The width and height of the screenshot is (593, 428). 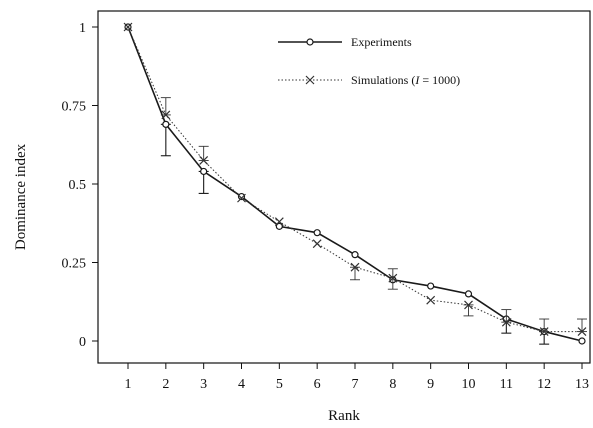 I want to click on legend-label-simulations: Simulations (I = 1000), so click(x=405, y=80).